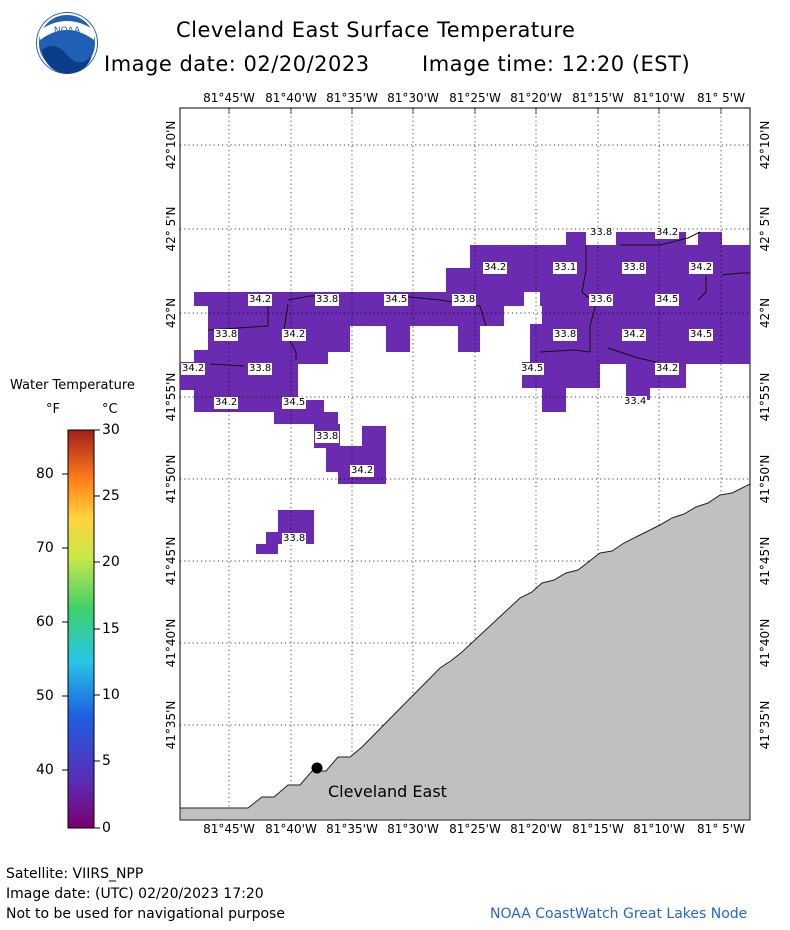  What do you see at coordinates (145, 914) in the screenshot?
I see `footer-disclaimer: Not to be used for navigational purpose` at bounding box center [145, 914].